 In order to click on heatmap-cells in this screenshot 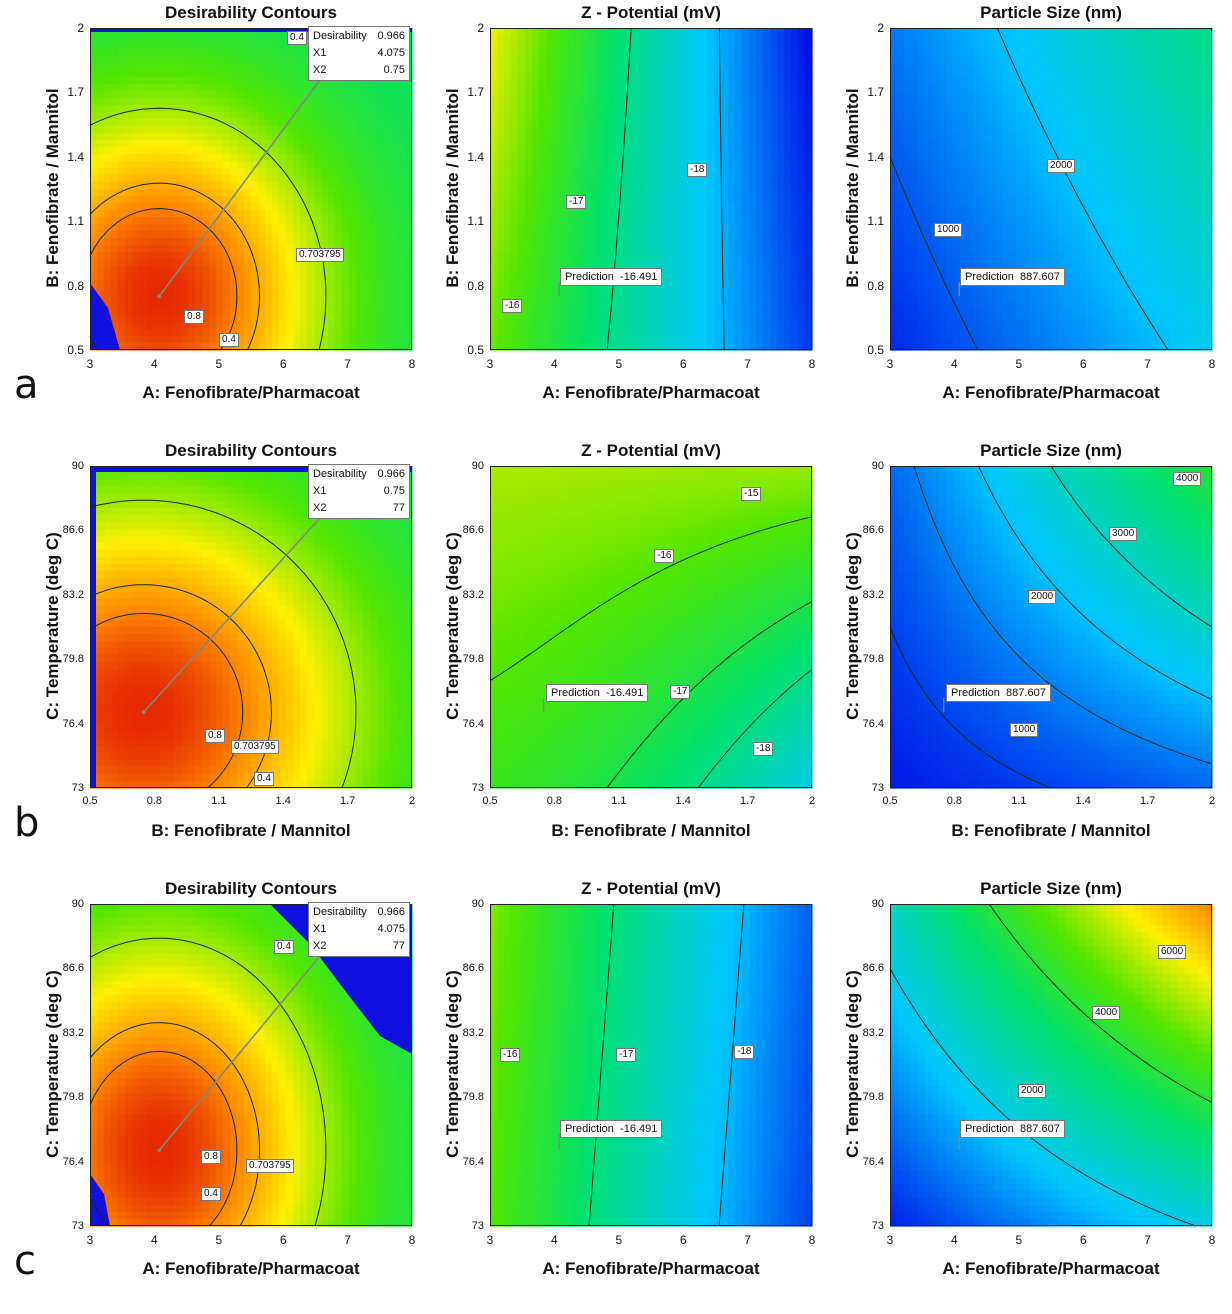, I will do `click(1051, 189)`.